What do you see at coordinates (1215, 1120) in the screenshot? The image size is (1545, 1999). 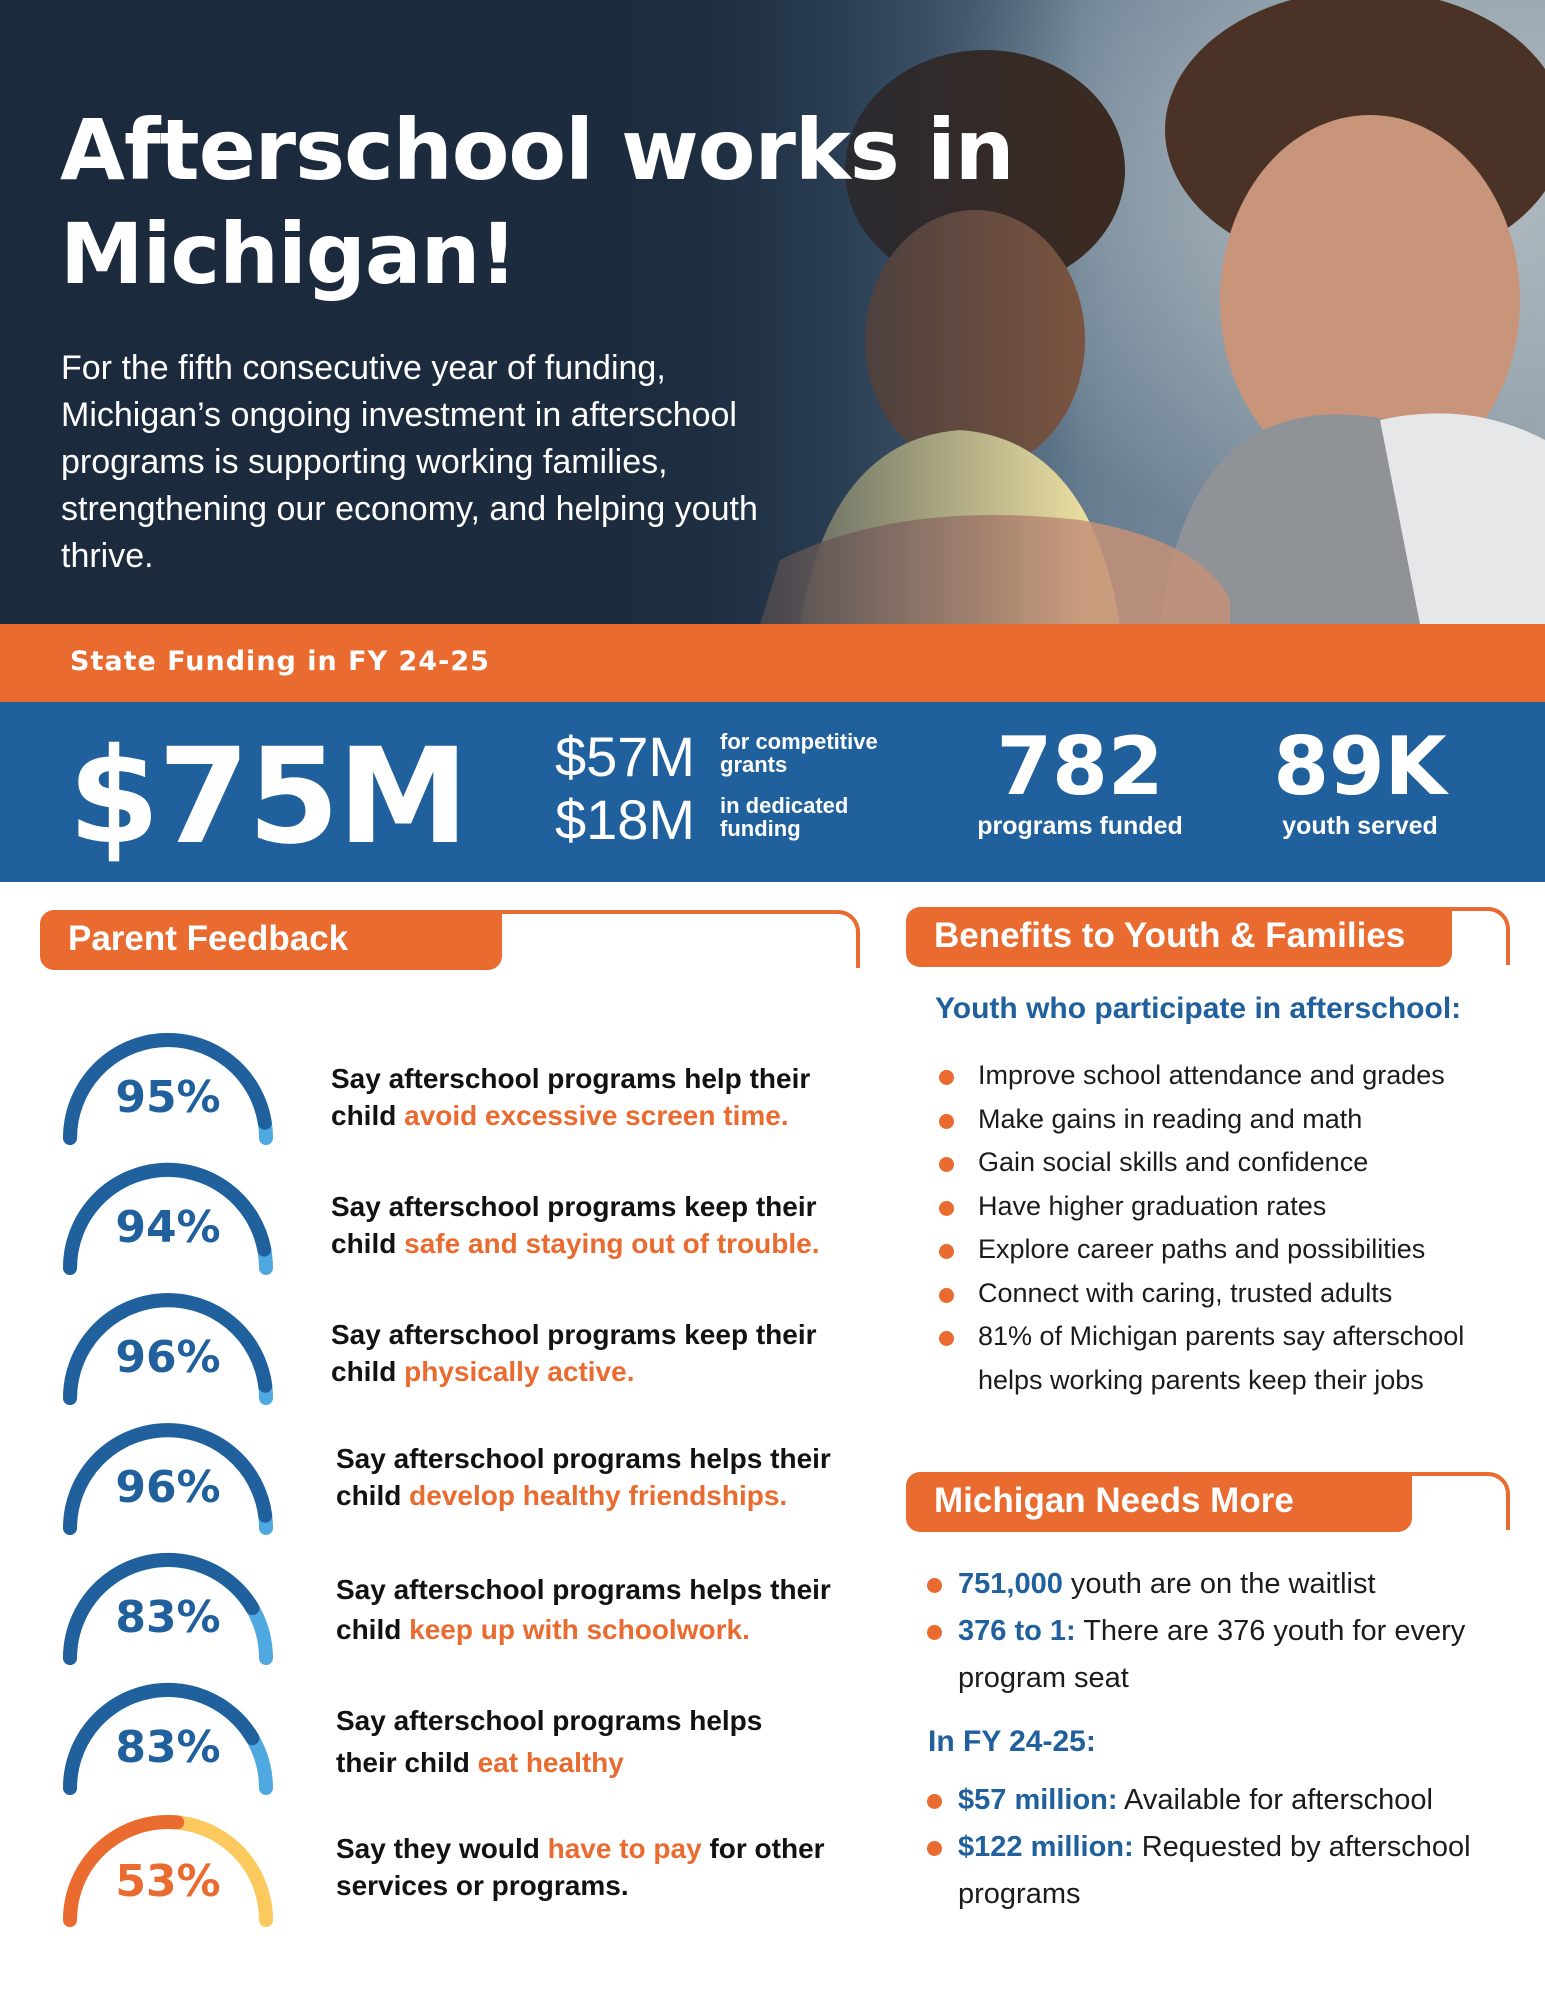 I see `list-item: Make gains in reading and math` at bounding box center [1215, 1120].